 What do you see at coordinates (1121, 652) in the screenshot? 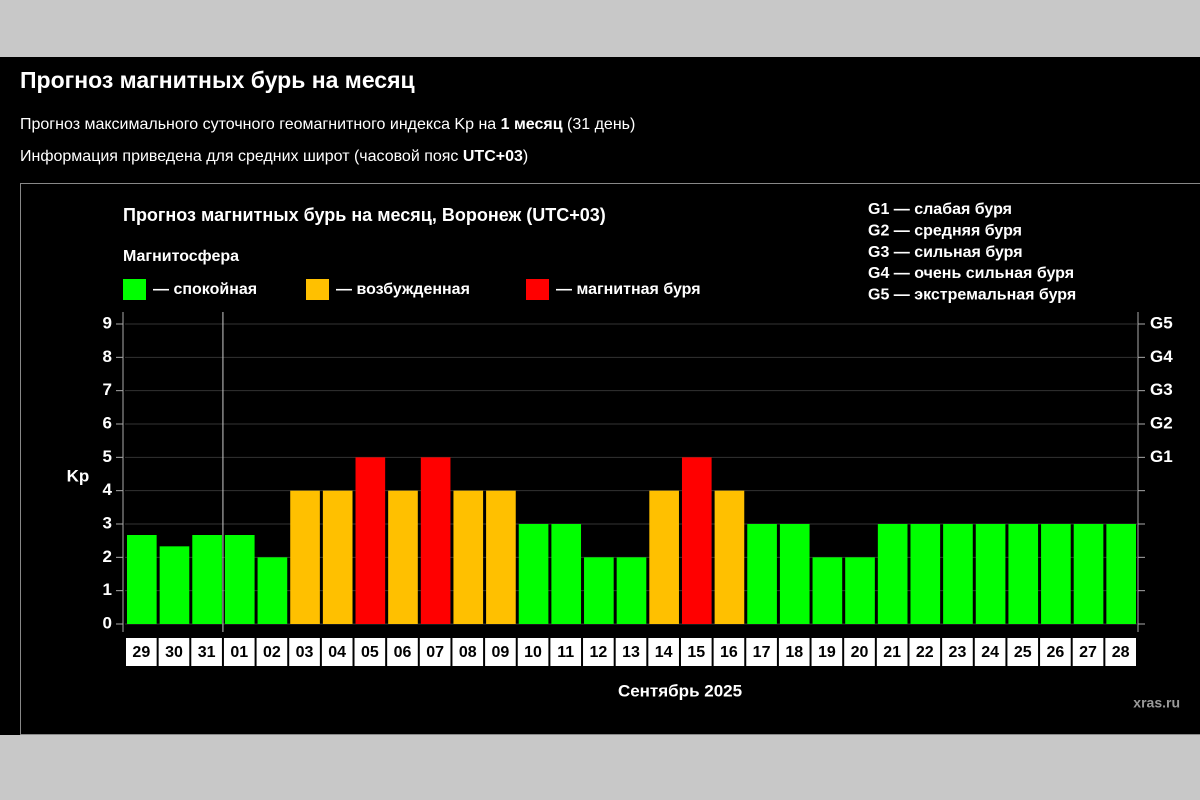
I see `x-tick-label: 28` at bounding box center [1121, 652].